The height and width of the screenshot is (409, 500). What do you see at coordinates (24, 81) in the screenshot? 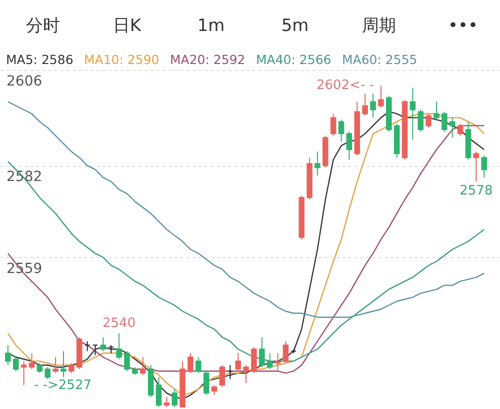
I see `y-tick-label: 2606` at bounding box center [24, 81].